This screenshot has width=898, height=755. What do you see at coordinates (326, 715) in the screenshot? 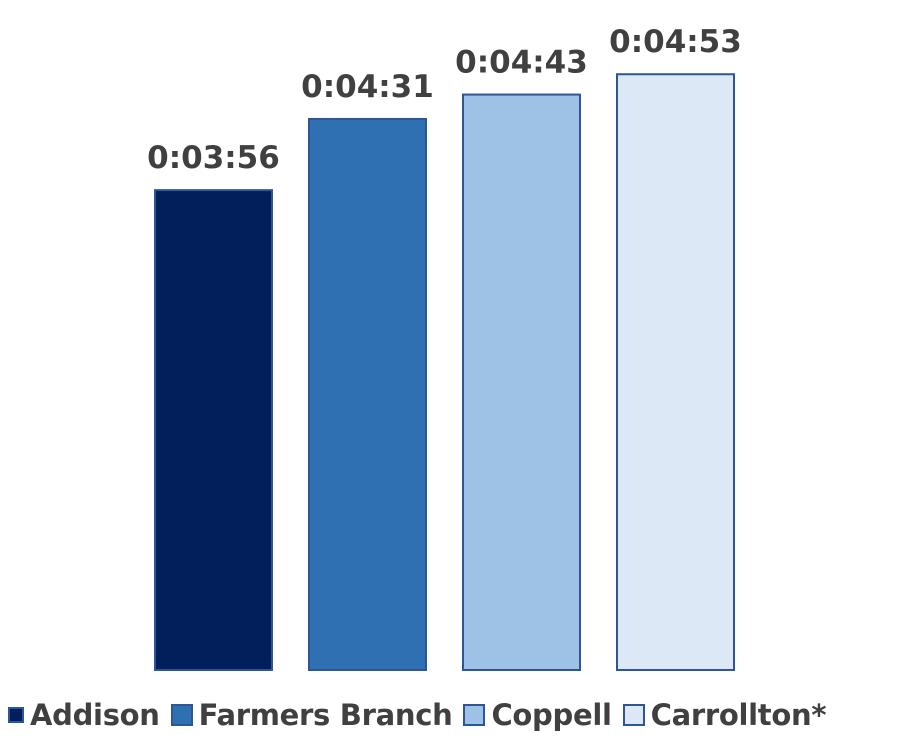
I see `legend-label-farmers-branch: Farmers Branch` at bounding box center [326, 715].